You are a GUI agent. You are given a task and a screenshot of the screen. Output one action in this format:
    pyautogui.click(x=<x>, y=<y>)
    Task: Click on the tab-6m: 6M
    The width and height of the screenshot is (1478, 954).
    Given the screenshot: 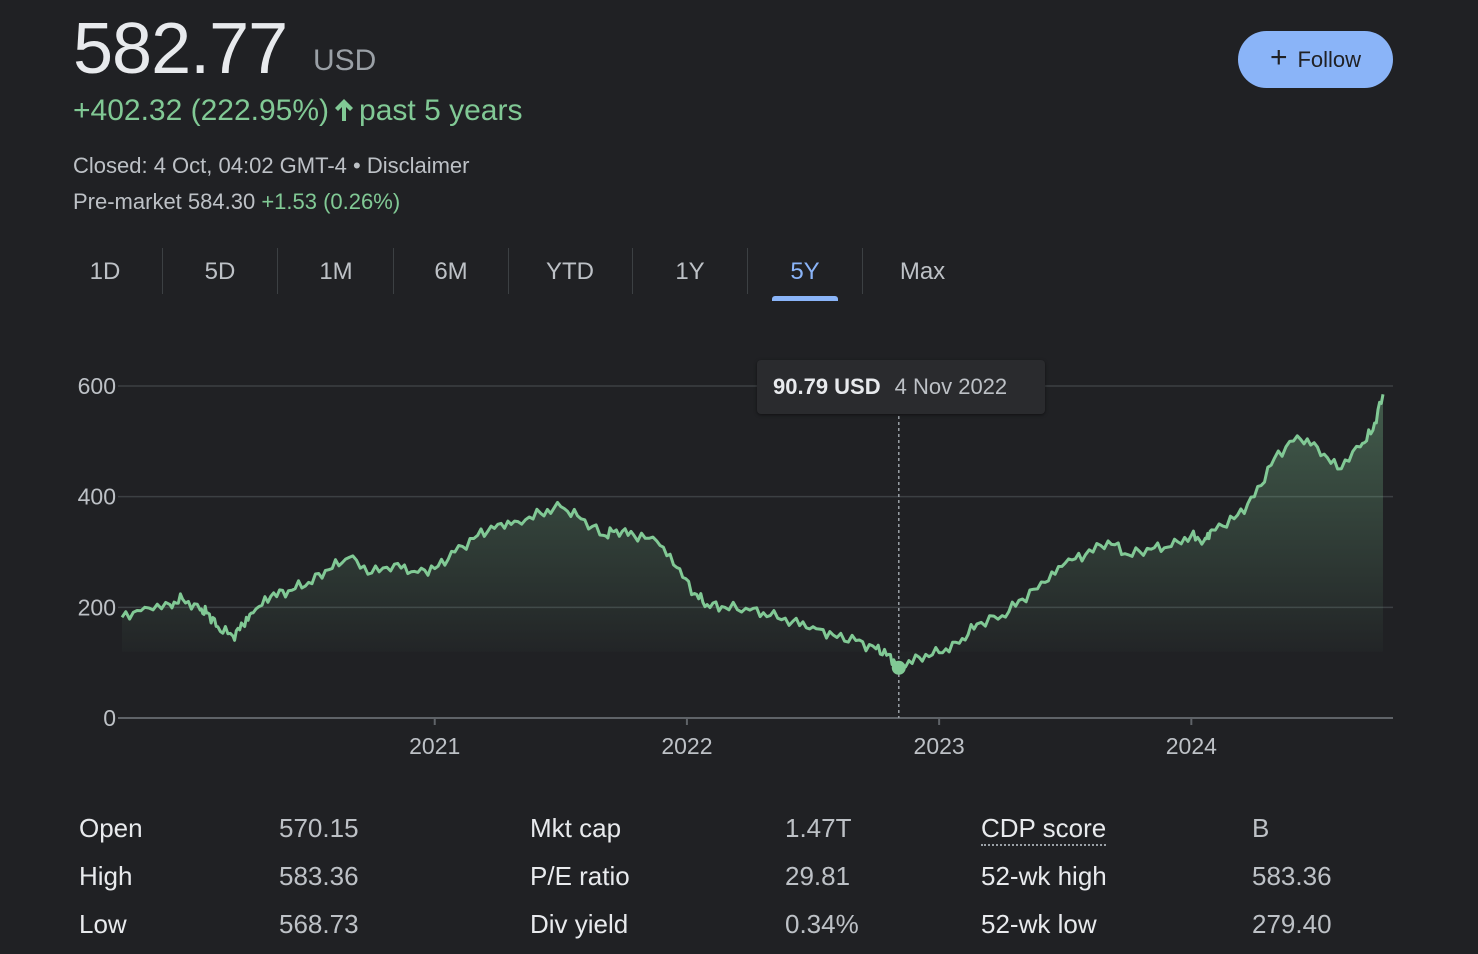 What is the action you would take?
    pyautogui.click(x=451, y=272)
    